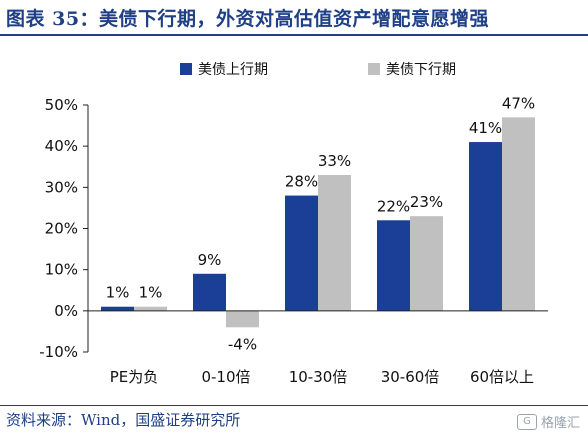 The width and height of the screenshot is (588, 440). What do you see at coordinates (248, 19) in the screenshot?
I see `chart-title: 图表 35：美债下行期，外资对高估值资产增配意愿增强` at bounding box center [248, 19].